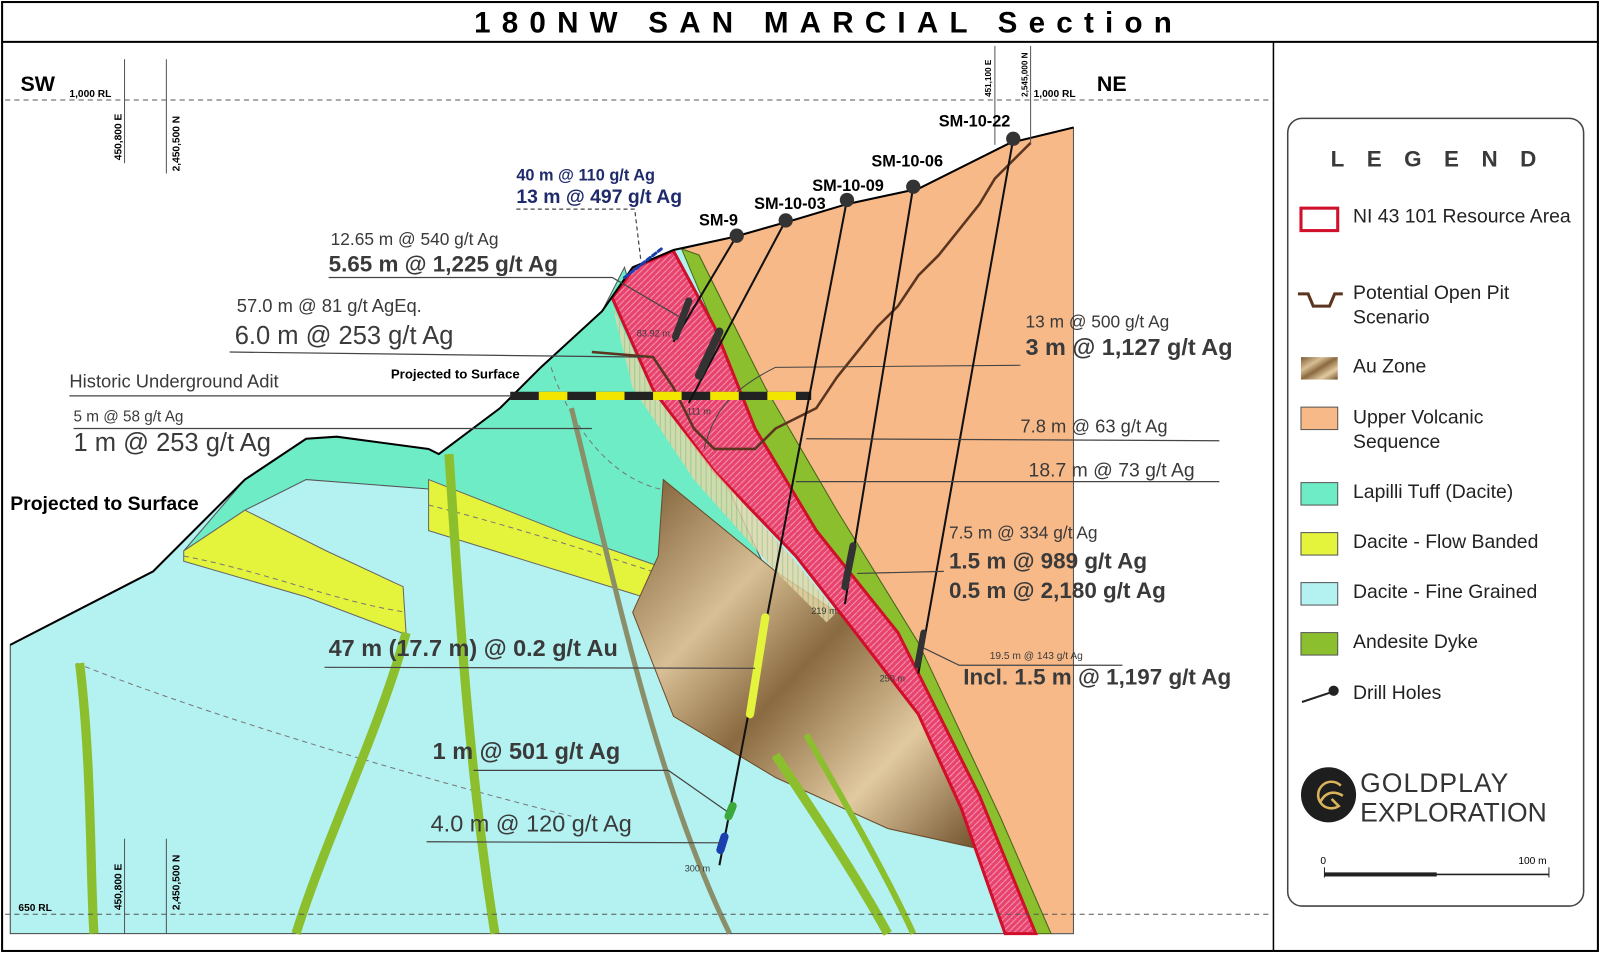 The width and height of the screenshot is (1600, 953). I want to click on intercept: 13 m @ 500 g/t Ag, so click(1097, 322).